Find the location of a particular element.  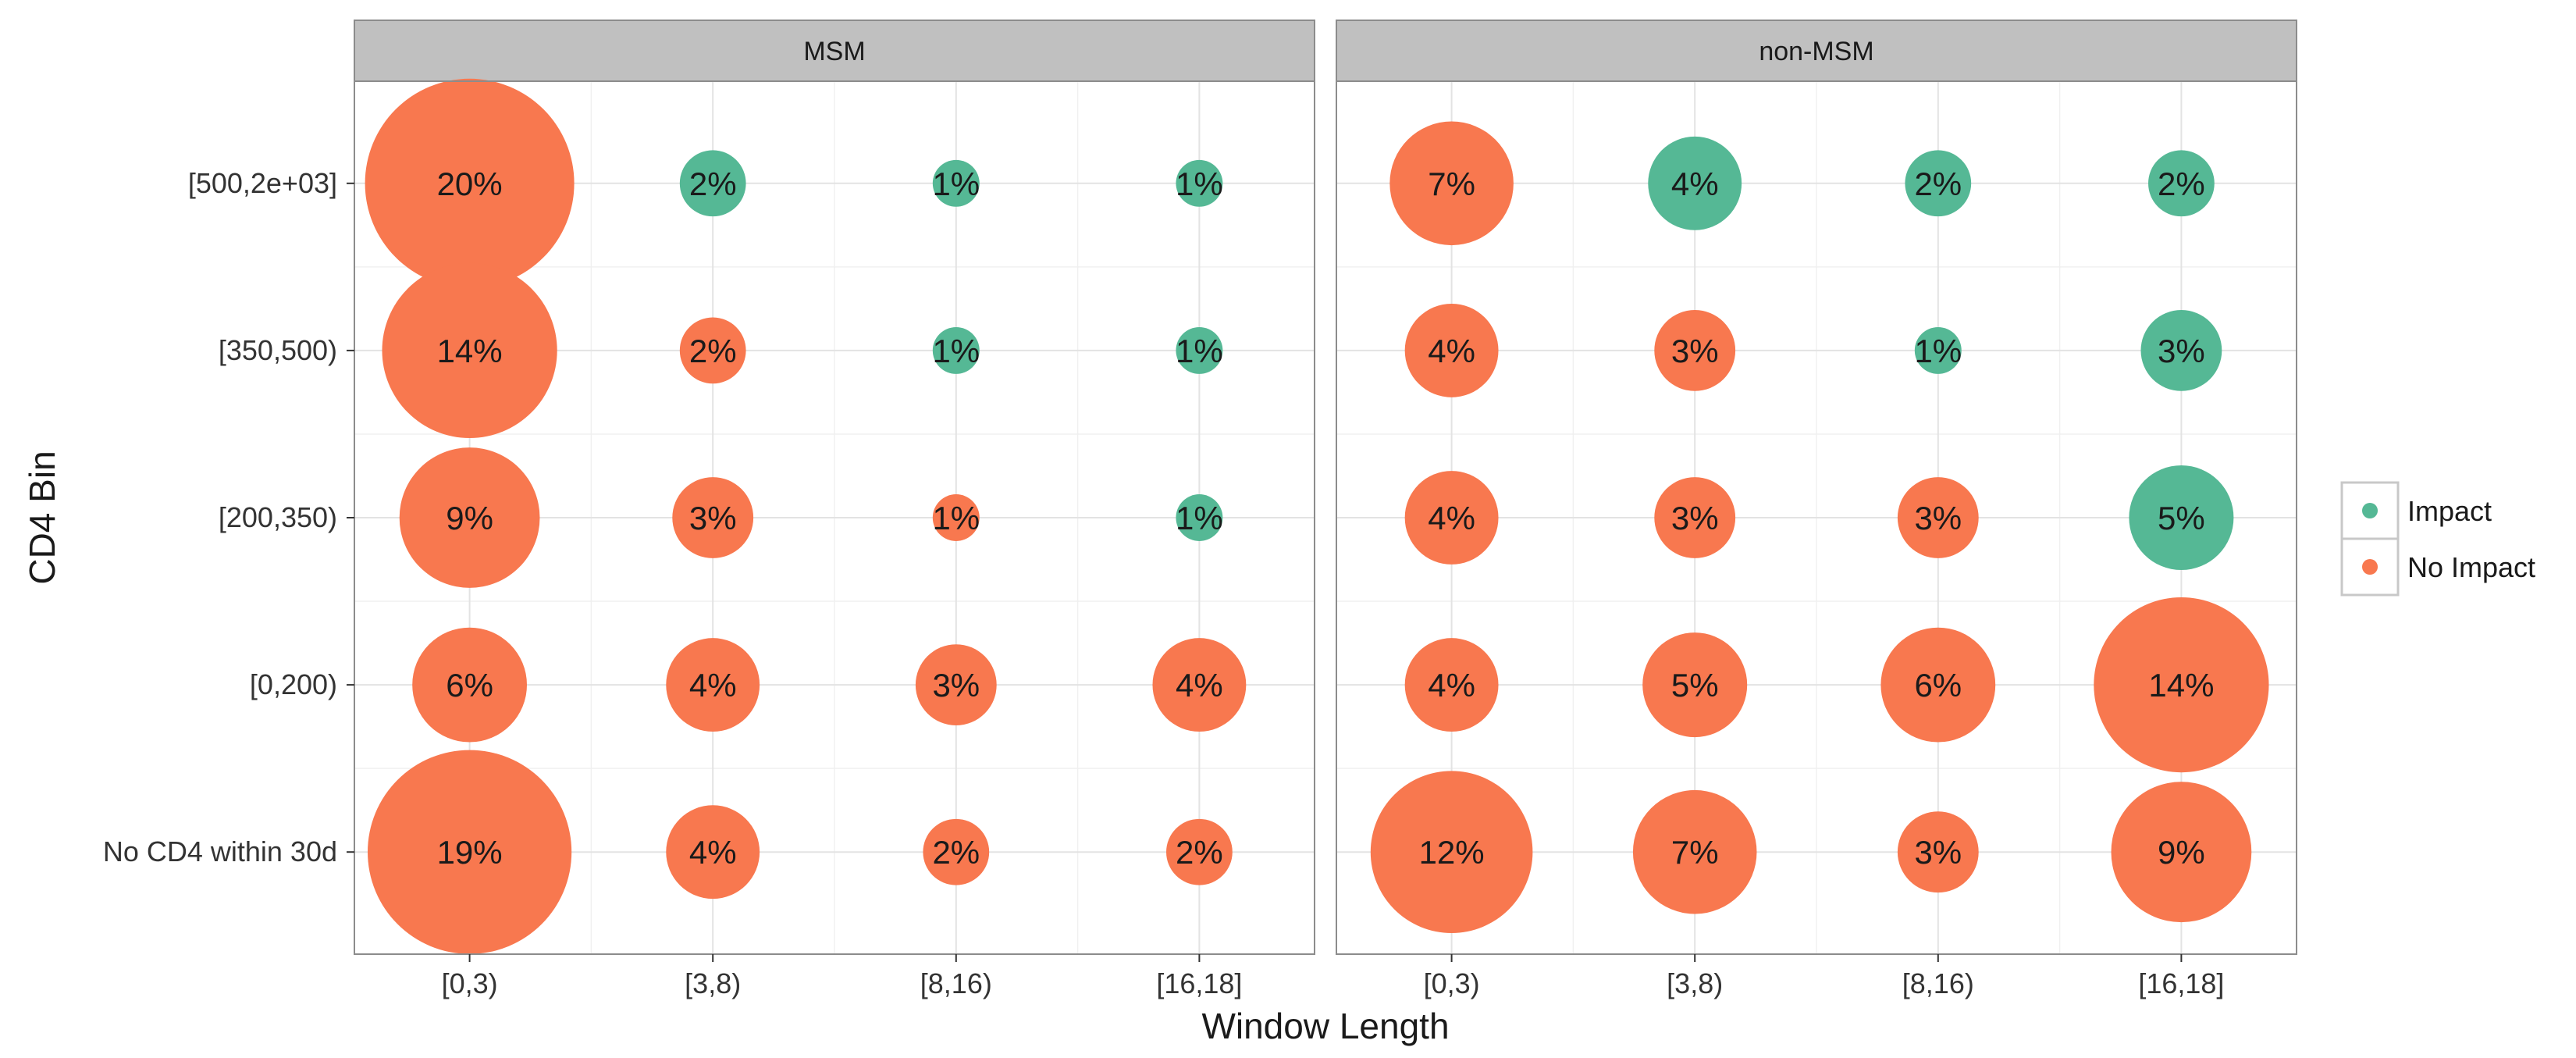

legend: Impact No Impact is located at coordinates (2437, 539).